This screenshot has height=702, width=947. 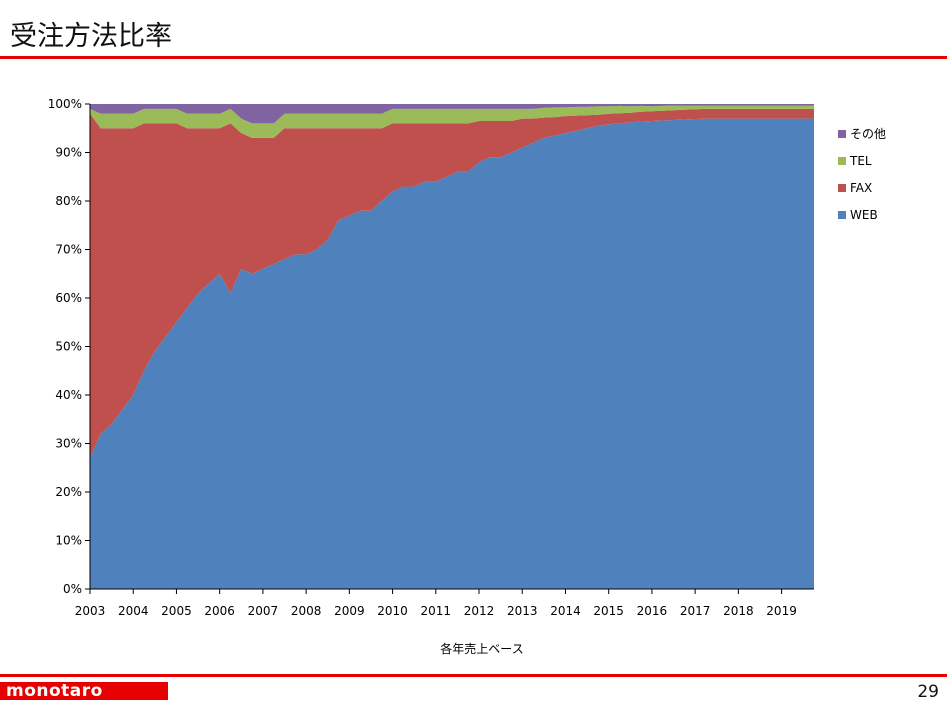 I want to click on monotaro-logo: monotaro, so click(x=84, y=691).